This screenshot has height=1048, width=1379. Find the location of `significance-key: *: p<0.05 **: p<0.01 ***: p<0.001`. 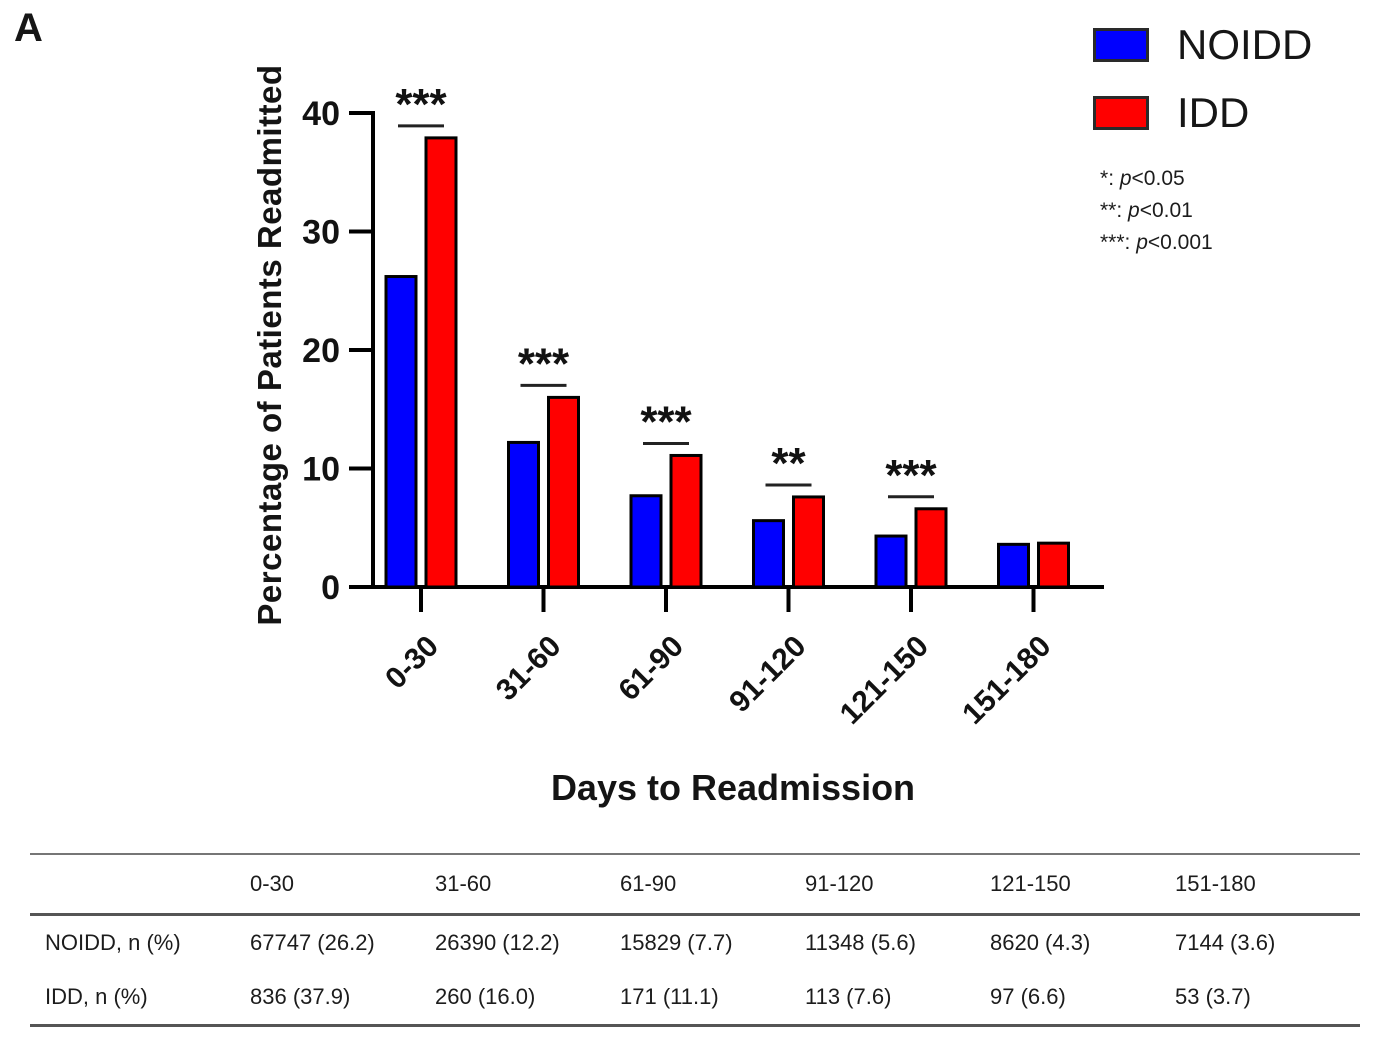

significance-key: *: p<0.05 **: p<0.01 ***: p<0.001 is located at coordinates (1156, 211).